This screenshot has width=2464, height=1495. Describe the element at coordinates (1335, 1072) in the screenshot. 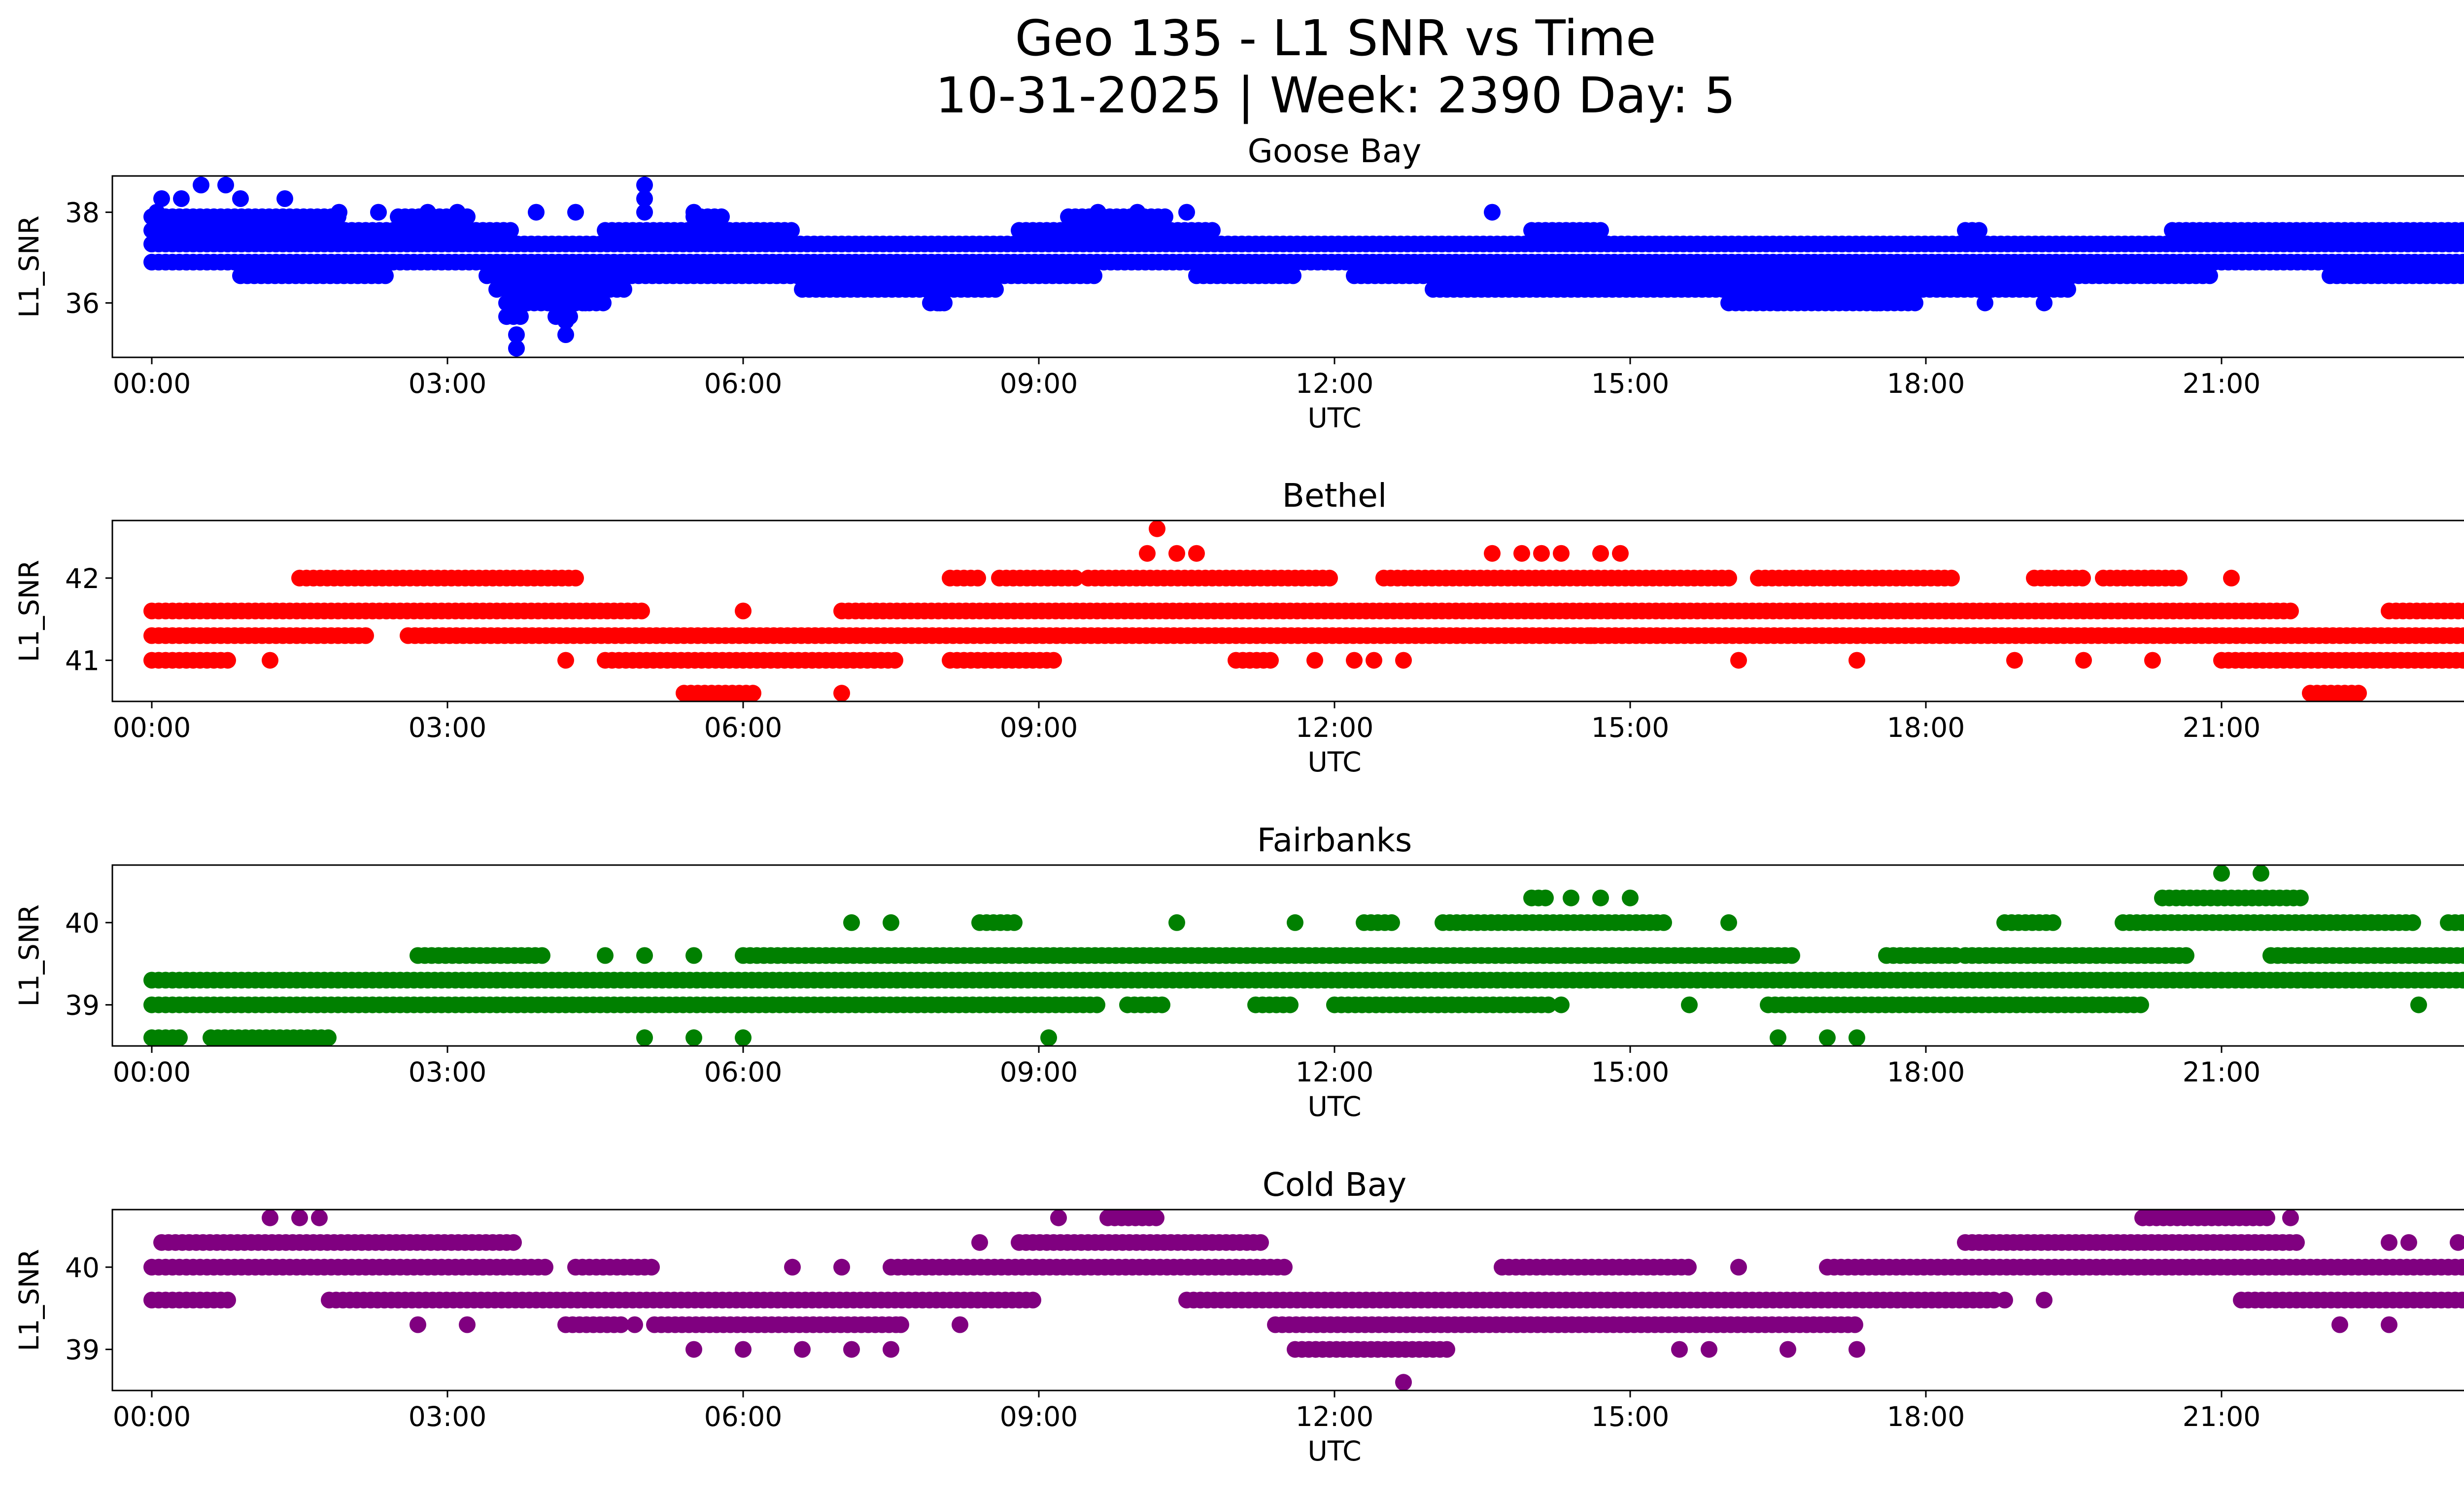

I see `x-tick-label: 12:00` at that location.